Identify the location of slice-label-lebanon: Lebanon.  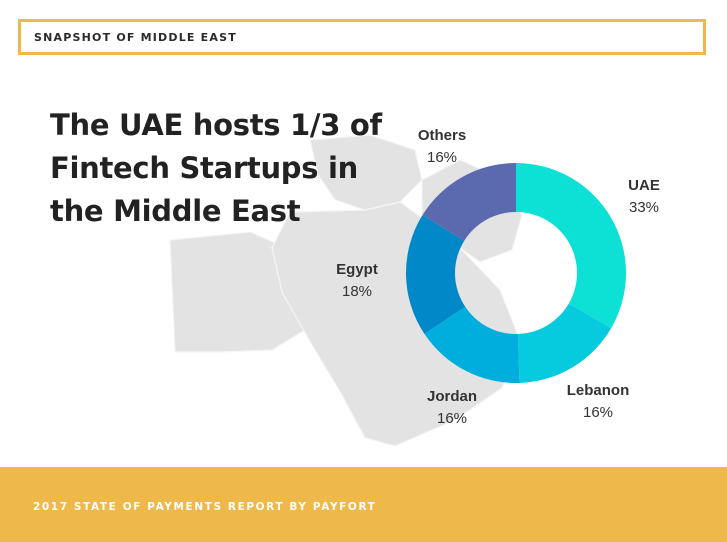
(598, 390).